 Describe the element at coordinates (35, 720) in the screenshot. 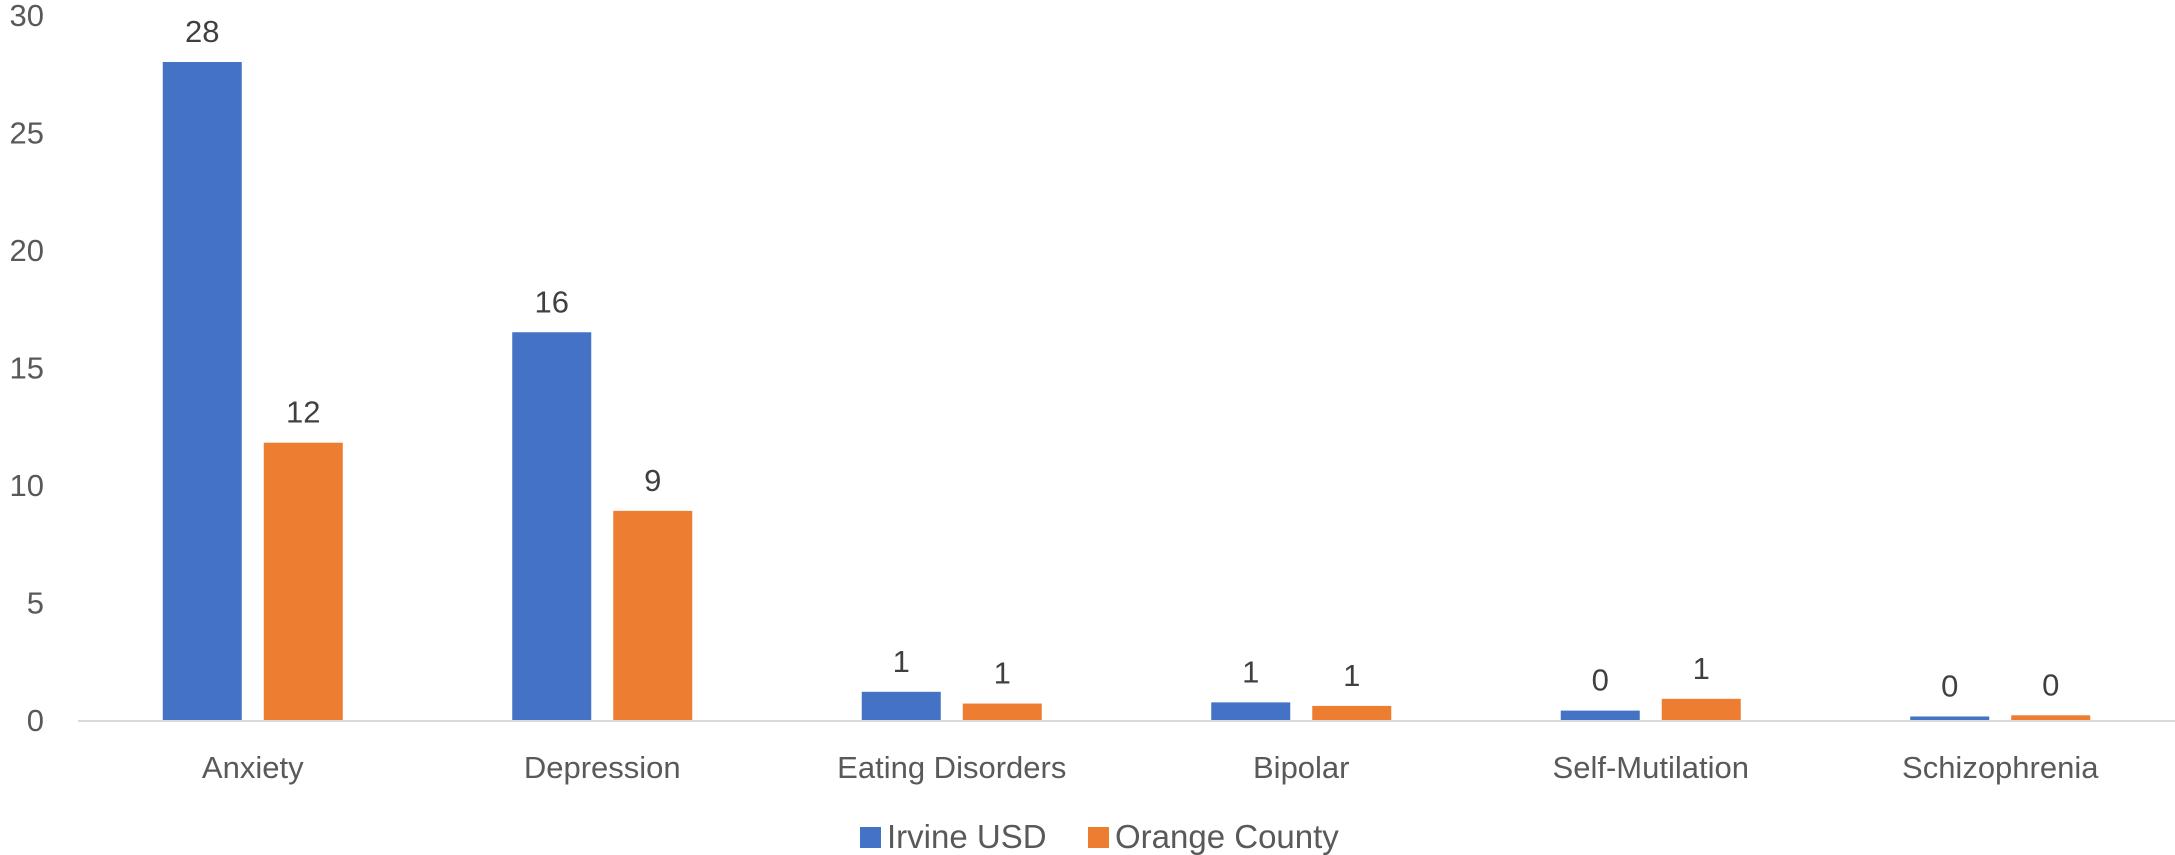

I see `y-tick-label: 0` at that location.